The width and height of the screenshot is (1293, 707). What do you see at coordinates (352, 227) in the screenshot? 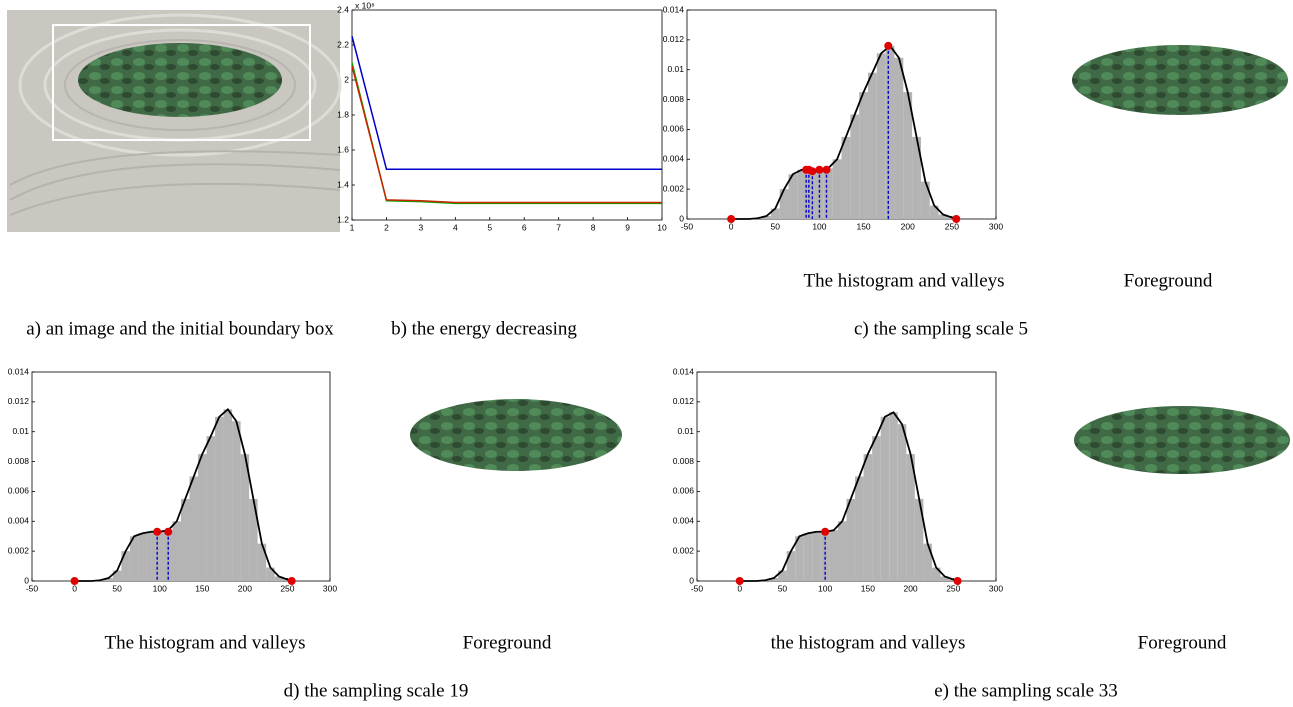
I see `x-tick-label: 1` at bounding box center [352, 227].